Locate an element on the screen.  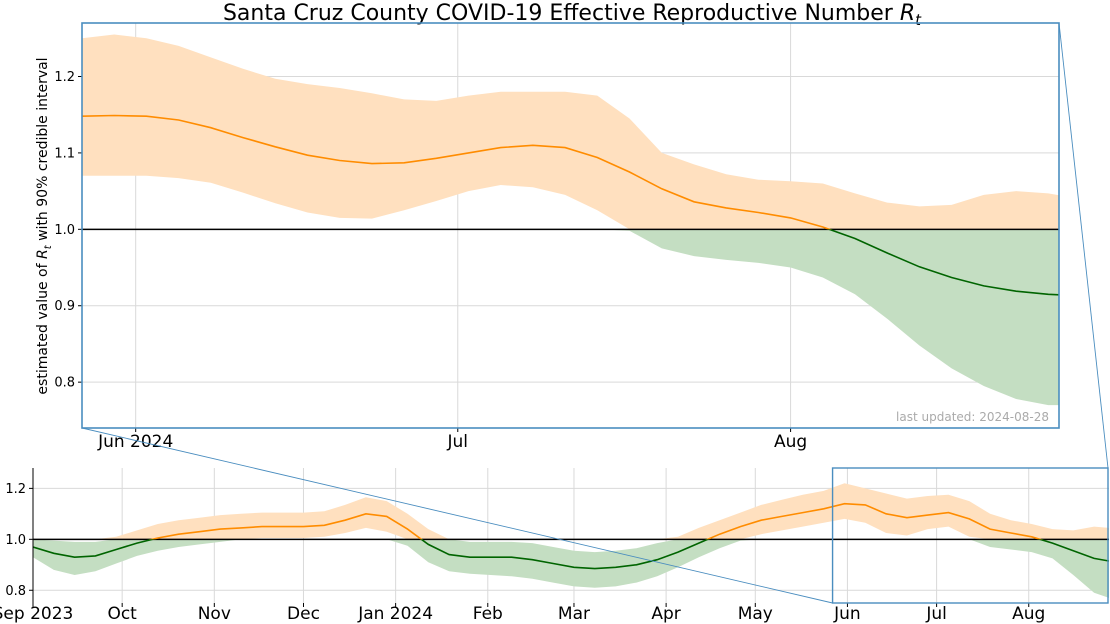
overview-y-tick-label: 1.0 is located at coordinates (15, 540).